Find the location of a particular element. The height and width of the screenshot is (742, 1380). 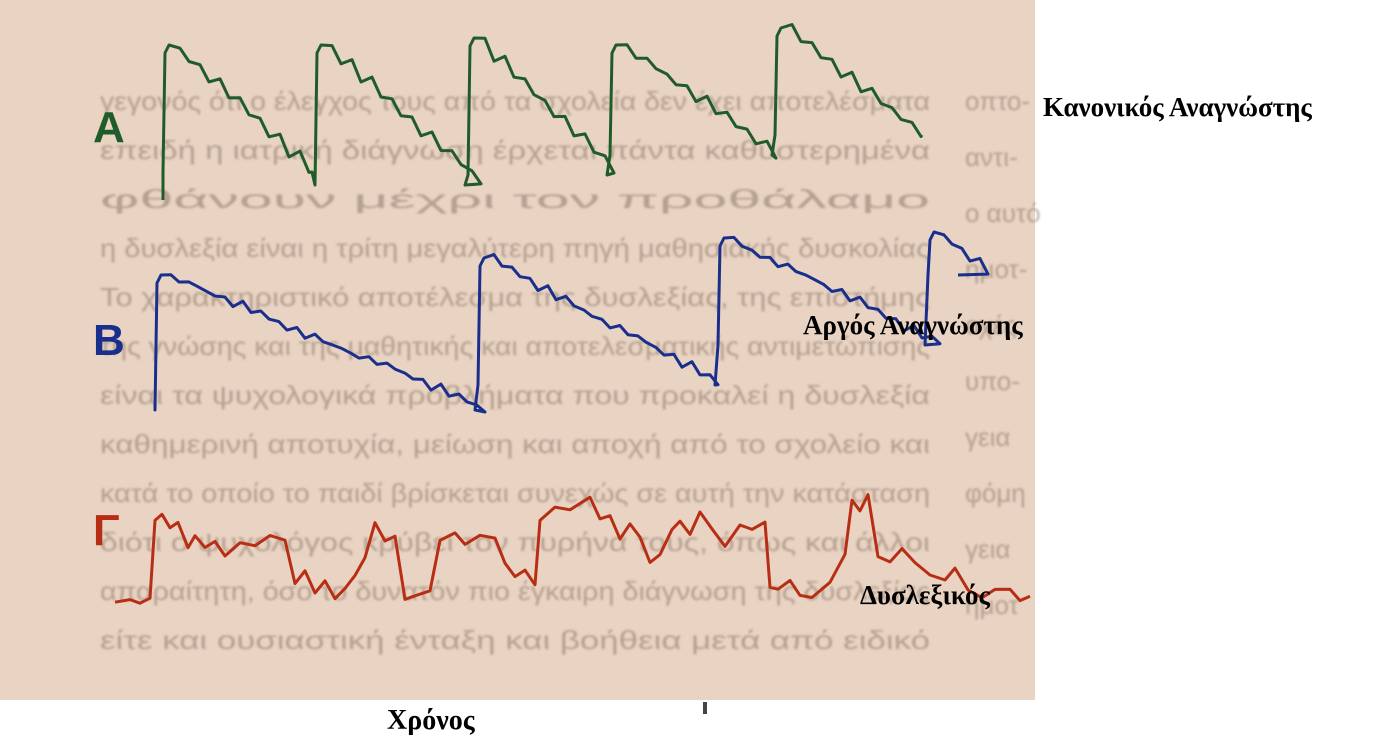

background-text-fragment: φόμη is located at coordinates (995, 493).